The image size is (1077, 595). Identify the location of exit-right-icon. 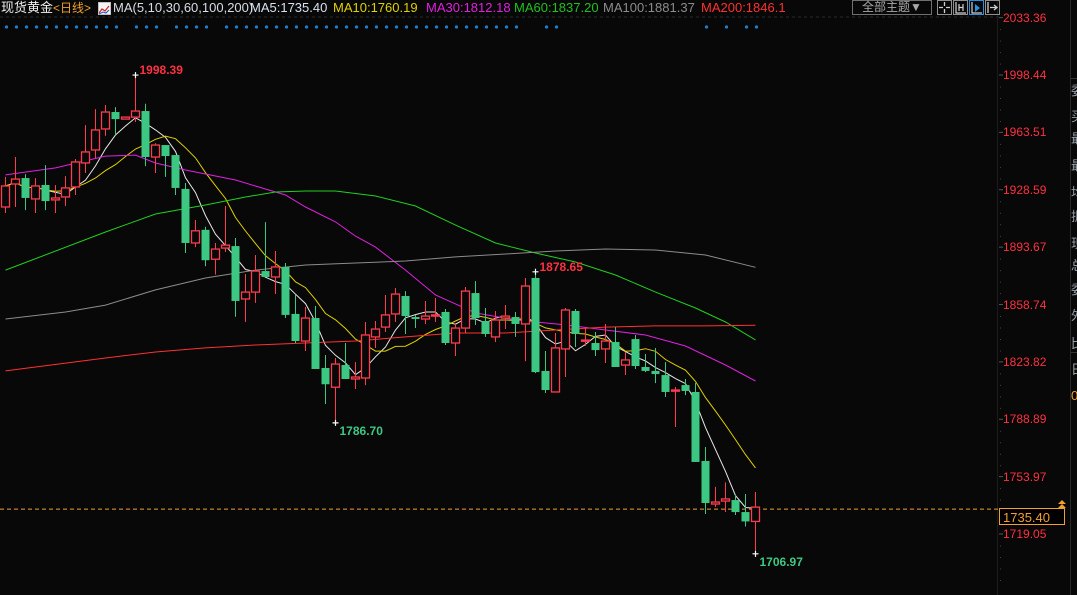
(992, 7).